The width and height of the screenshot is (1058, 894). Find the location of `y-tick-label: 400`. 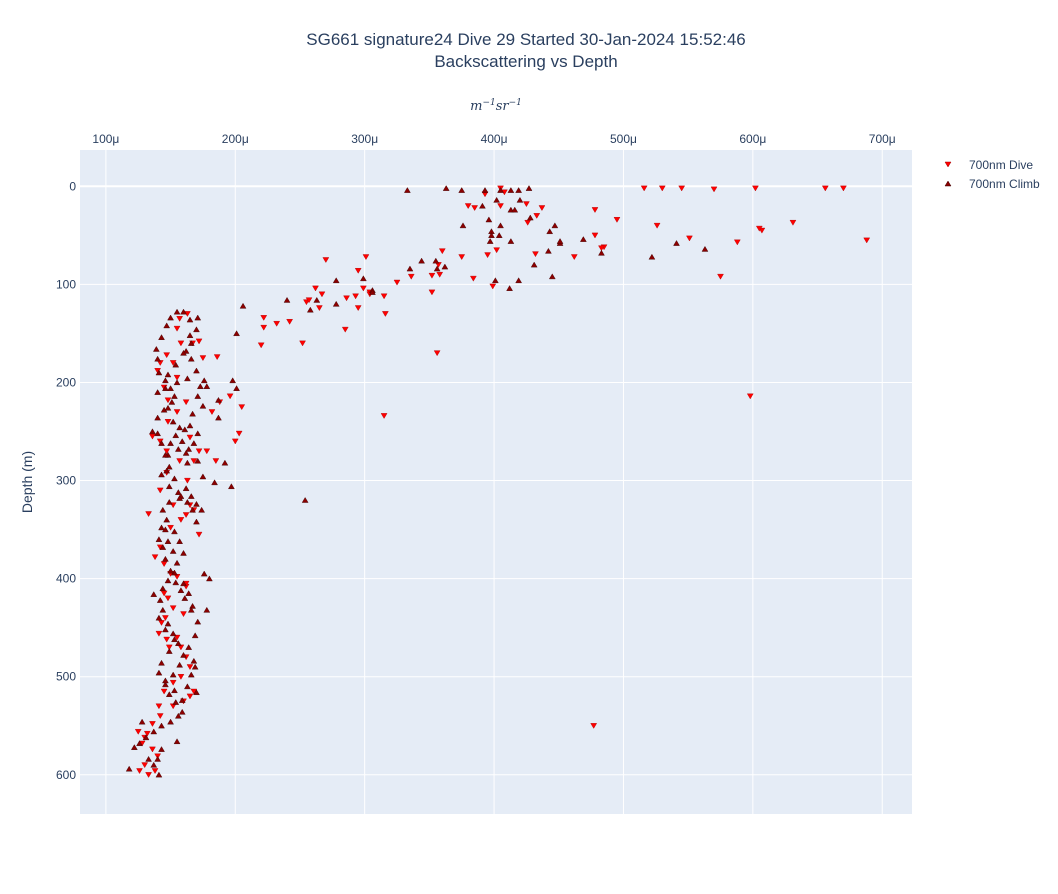

y-tick-label: 400 is located at coordinates (66, 579).